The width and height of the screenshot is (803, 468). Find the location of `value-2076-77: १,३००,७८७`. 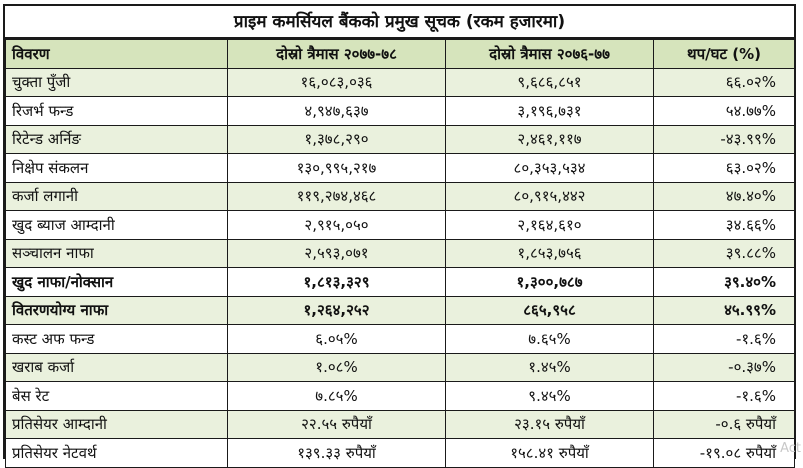

value-2076-77: १,३००,७८७ is located at coordinates (549, 282).